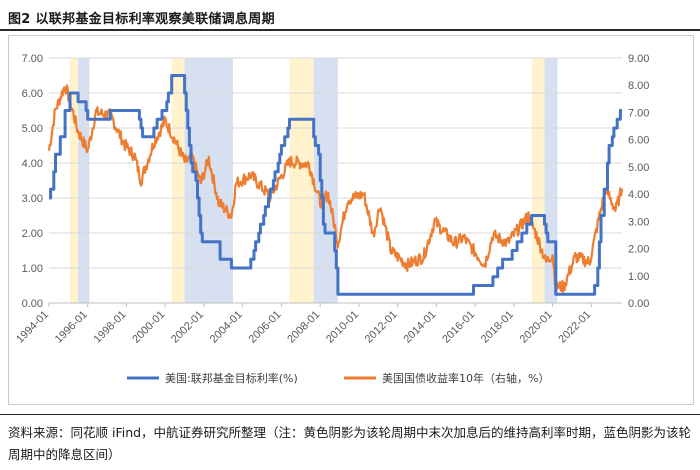 Image resolution: width=700 pixels, height=470 pixels. What do you see at coordinates (32, 59) in the screenshot?
I see `y-left-tick-label-7: 7.00` at bounding box center [32, 59].